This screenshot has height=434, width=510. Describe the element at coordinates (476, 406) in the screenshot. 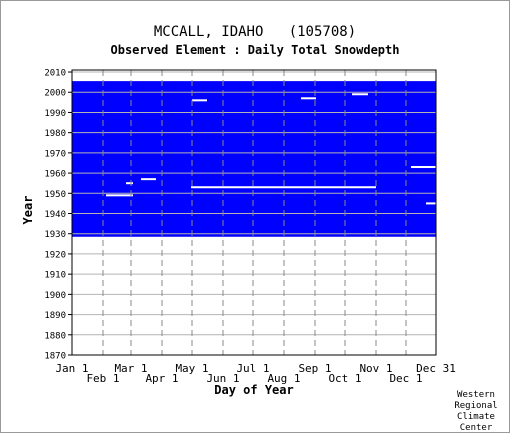

I see `credit-line: Regional` at that location.